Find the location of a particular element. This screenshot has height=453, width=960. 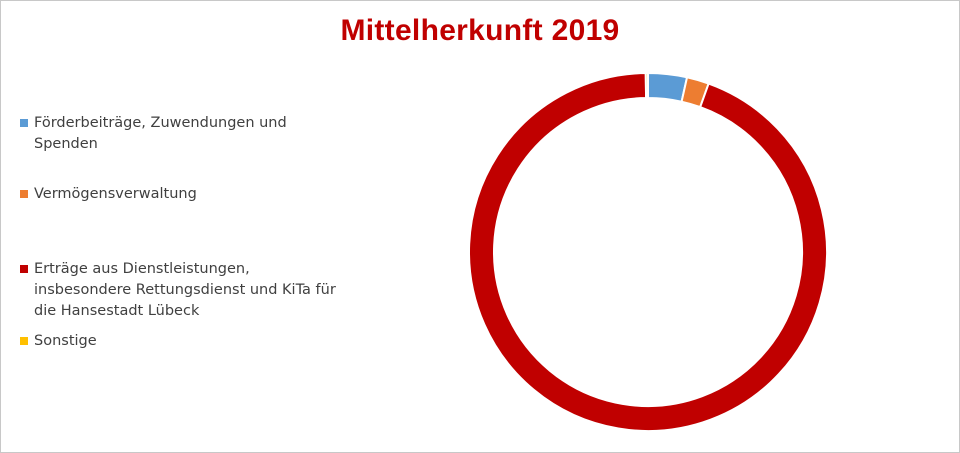

legend-label-foerderbeitraege: Förderbeiträge, Zuwendungen und Spenden is located at coordinates (160, 133).